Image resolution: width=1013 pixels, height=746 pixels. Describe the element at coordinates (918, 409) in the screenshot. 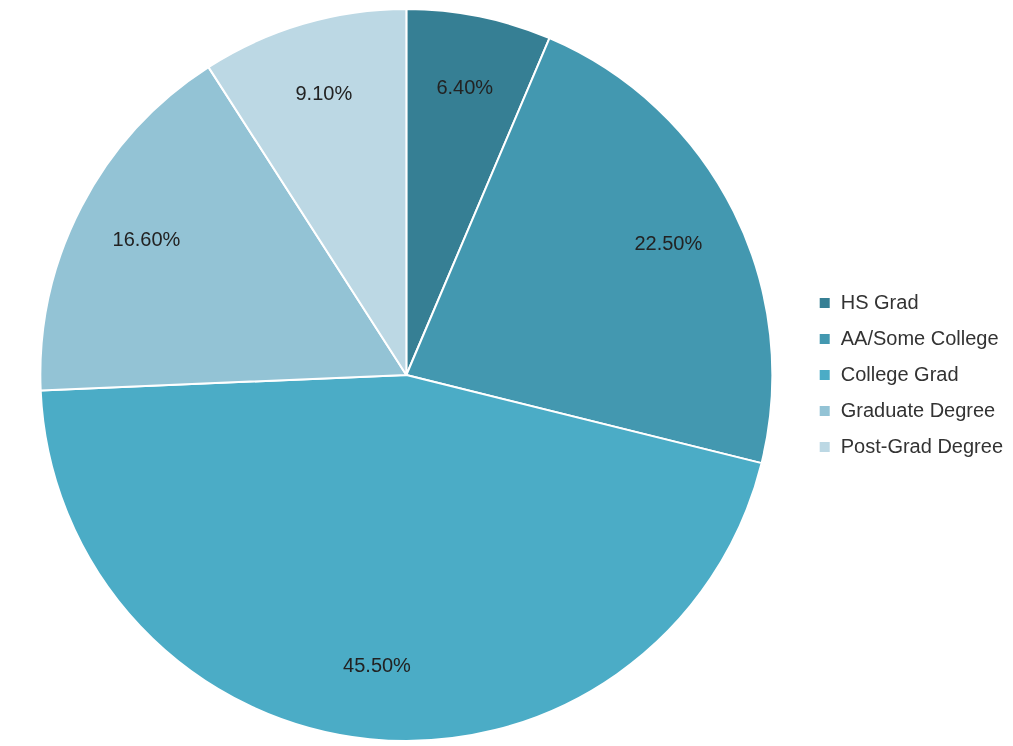

I see `legend-label: Graduate Degree` at that location.